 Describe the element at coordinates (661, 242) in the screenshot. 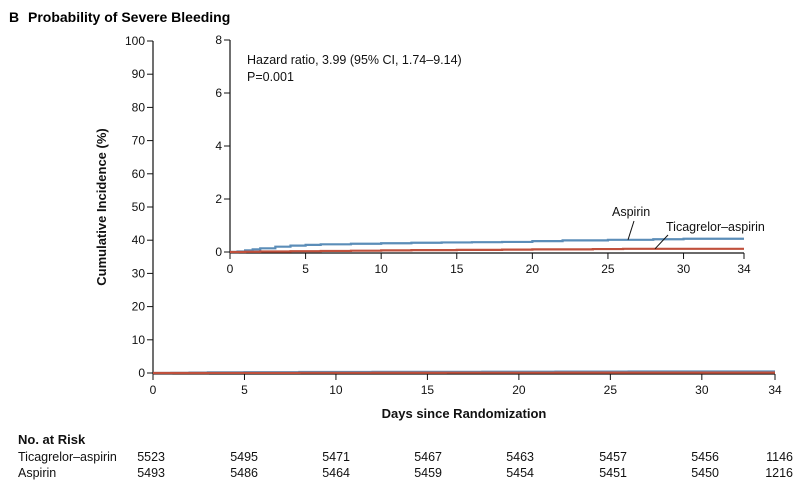

I see `ticagrelor-leader-line` at that location.